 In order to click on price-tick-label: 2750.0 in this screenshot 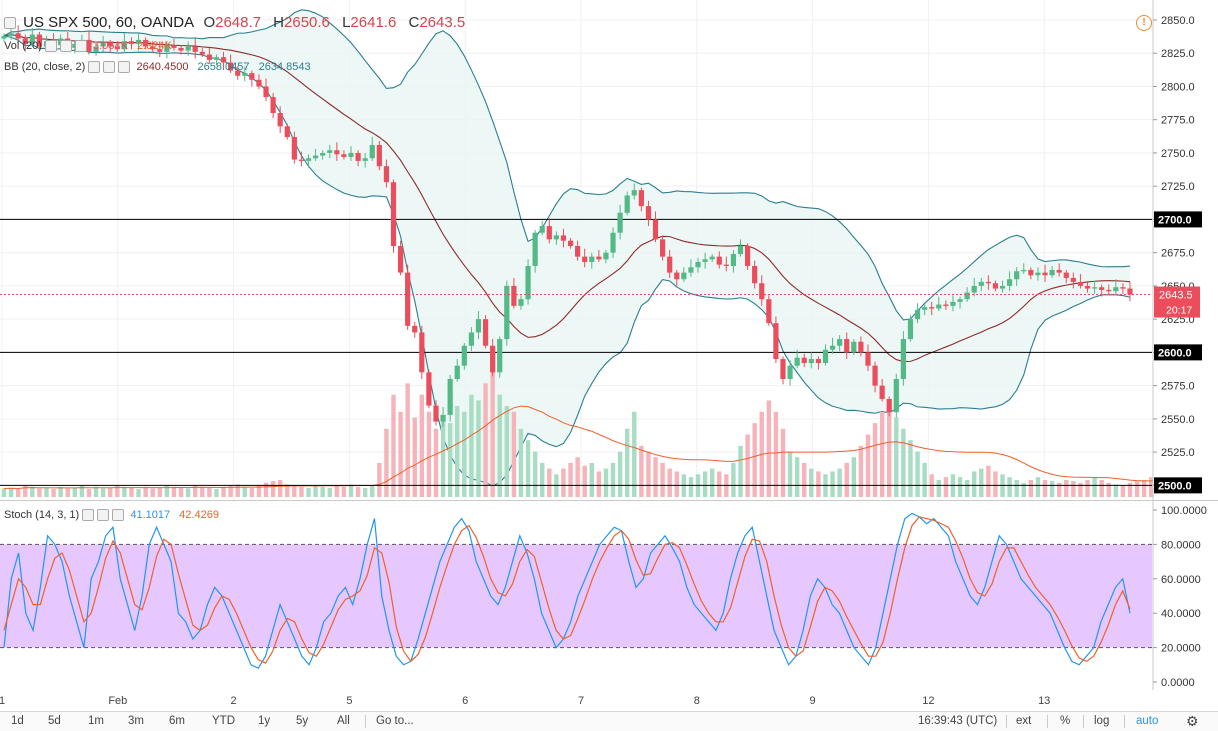, I will do `click(1178, 154)`.